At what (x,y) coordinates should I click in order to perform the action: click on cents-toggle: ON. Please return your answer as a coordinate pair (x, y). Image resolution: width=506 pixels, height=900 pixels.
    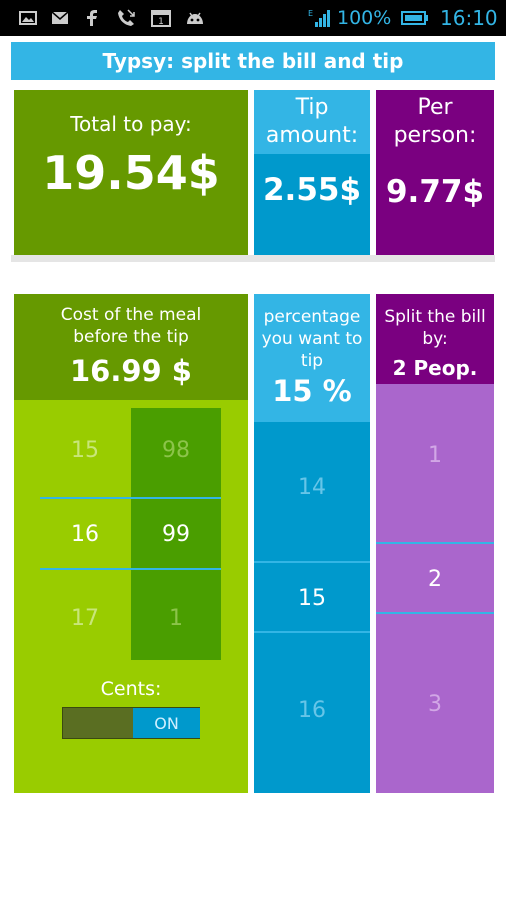
    Looking at the image, I should click on (131, 723).